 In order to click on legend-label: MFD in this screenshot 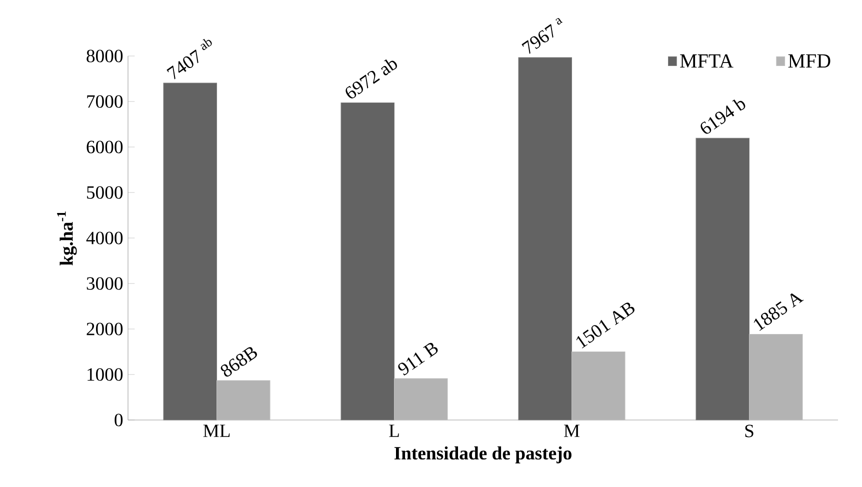, I will do `click(809, 61)`.